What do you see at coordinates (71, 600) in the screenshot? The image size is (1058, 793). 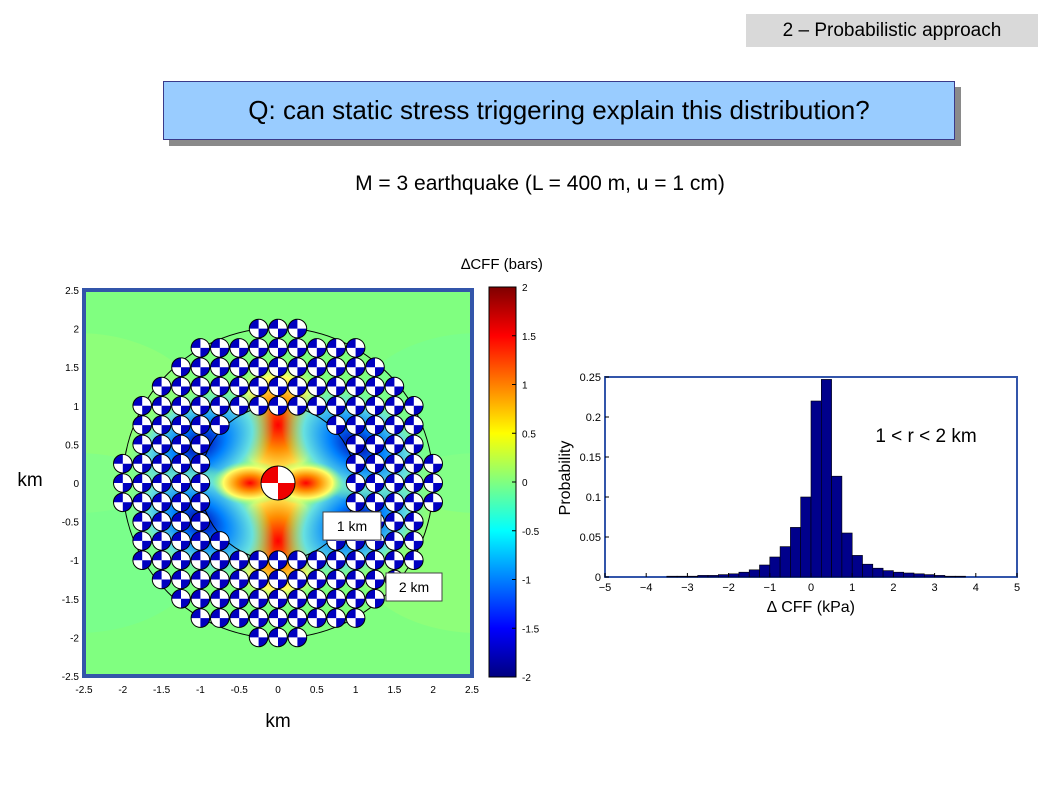 I see `map-y-tick-label: -1.5` at bounding box center [71, 600].